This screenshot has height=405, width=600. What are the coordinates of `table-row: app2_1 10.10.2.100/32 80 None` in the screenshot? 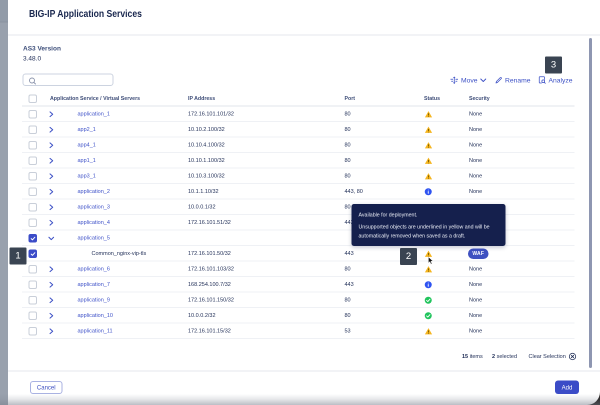 It's located at (298, 130).